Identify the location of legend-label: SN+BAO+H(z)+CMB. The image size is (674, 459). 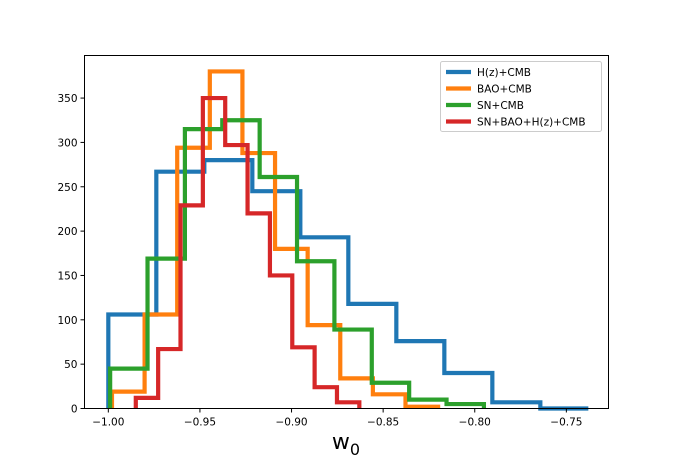
(531, 123).